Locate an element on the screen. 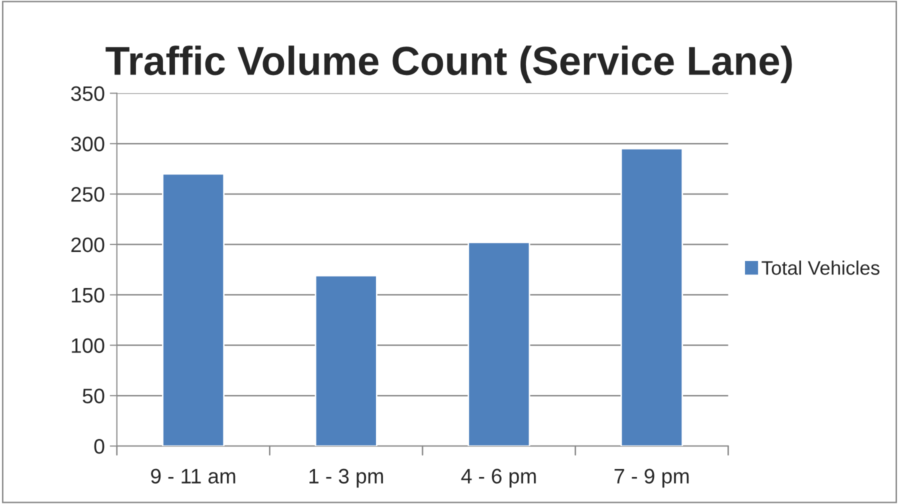 The width and height of the screenshot is (899, 504). y-tick-label: 200 is located at coordinates (87, 244).